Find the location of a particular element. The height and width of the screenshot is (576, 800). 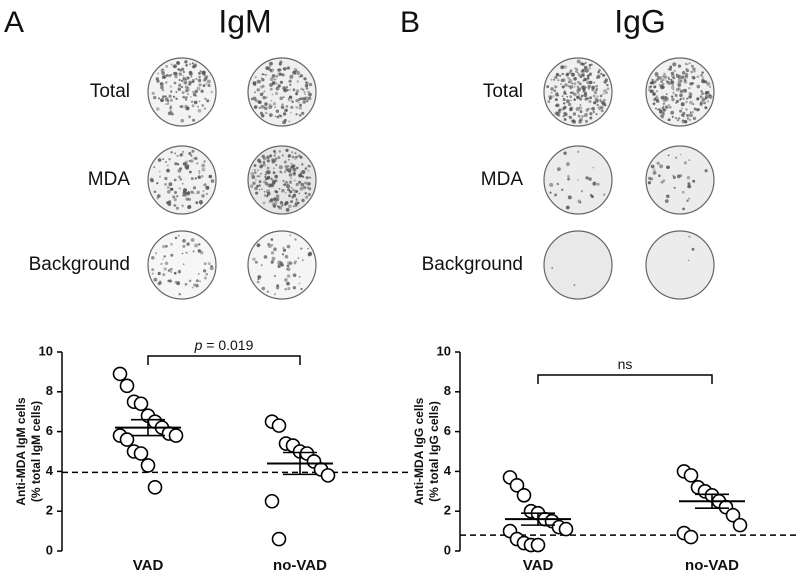

row-label: MDA is located at coordinates (109, 179).